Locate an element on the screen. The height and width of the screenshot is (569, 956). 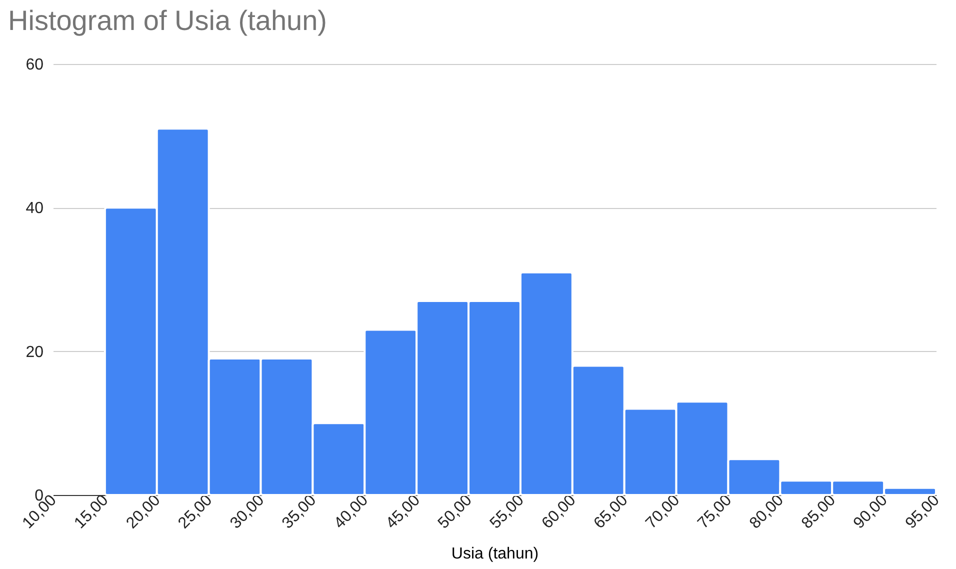
x-axis-title: Usia (tahun) is located at coordinates (495, 553).